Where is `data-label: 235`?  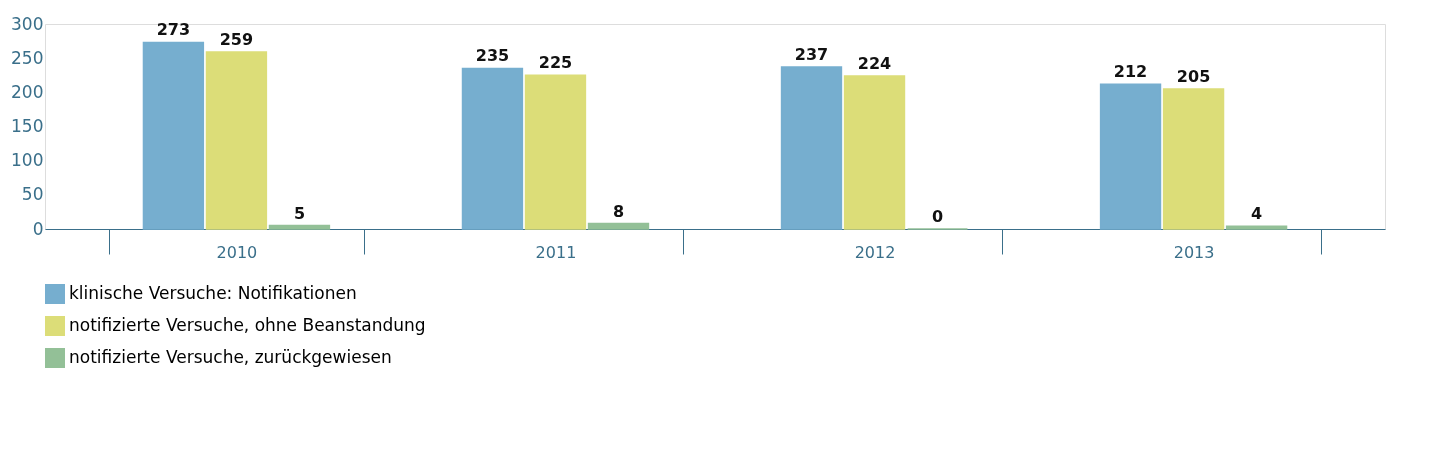
data-label: 235 is located at coordinates (492, 56).